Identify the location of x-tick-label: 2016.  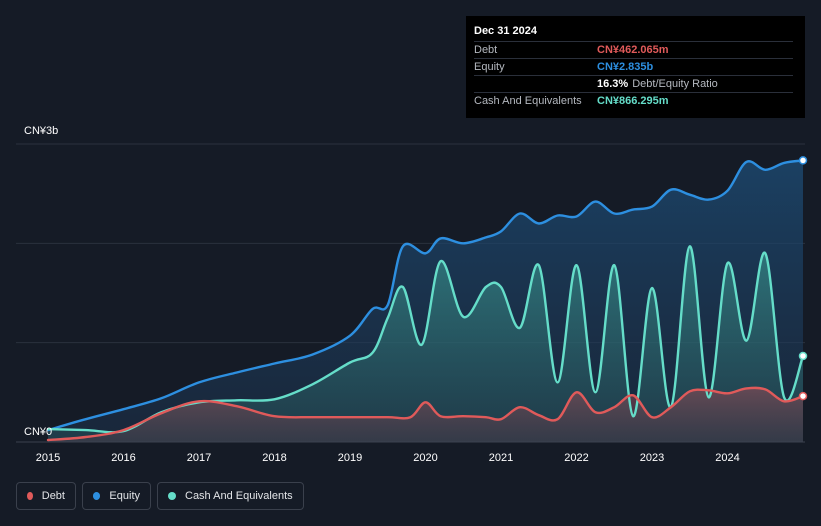
(123, 458).